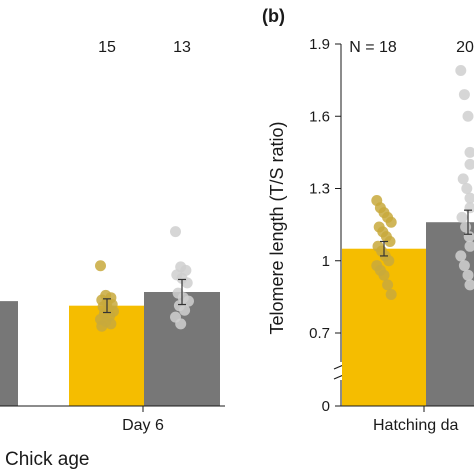 Image resolution: width=474 pixels, height=474 pixels. Describe the element at coordinates (110, 349) in the screenshot. I see `panel-a-bars` at that location.